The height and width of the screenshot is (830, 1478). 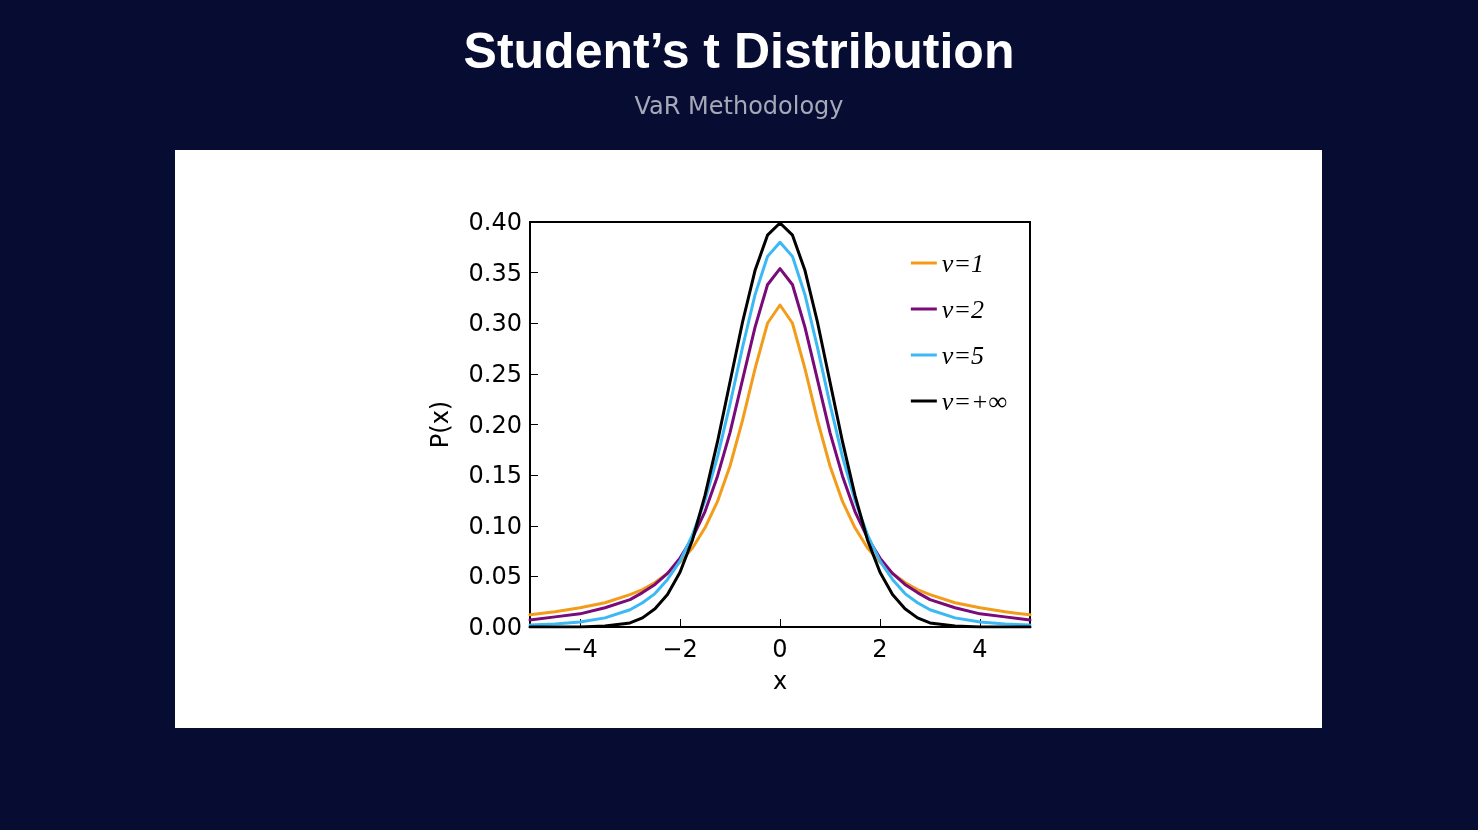 What do you see at coordinates (440, 424) in the screenshot?
I see `y-axis-title: P(x)` at bounding box center [440, 424].